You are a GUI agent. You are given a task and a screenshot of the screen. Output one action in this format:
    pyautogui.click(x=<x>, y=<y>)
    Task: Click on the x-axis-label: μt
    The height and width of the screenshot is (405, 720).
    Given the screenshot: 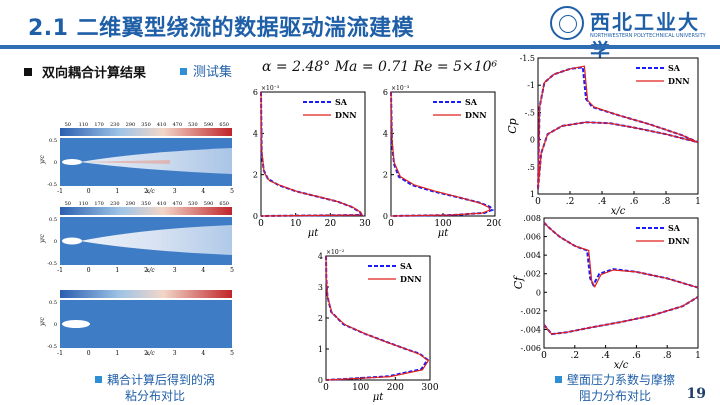 What is the action you would take?
    pyautogui.click(x=378, y=397)
    